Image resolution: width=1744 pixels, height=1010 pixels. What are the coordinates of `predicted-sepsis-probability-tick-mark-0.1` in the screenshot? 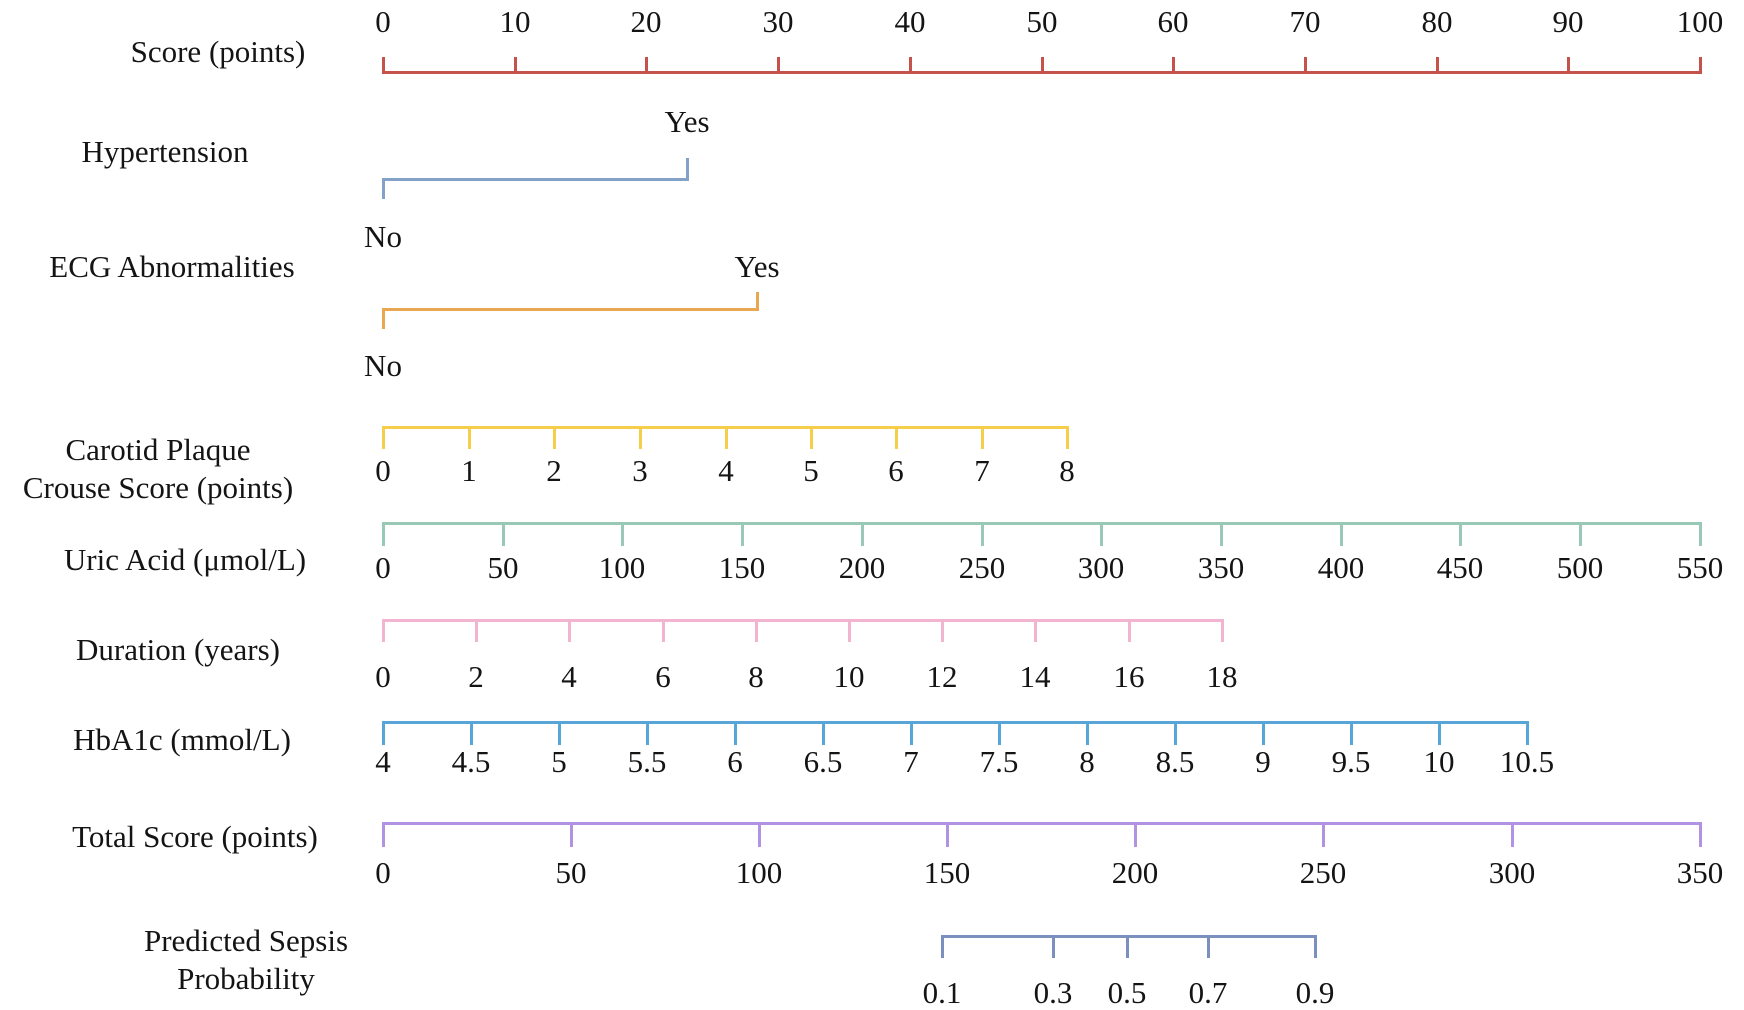 It's located at (942, 946).